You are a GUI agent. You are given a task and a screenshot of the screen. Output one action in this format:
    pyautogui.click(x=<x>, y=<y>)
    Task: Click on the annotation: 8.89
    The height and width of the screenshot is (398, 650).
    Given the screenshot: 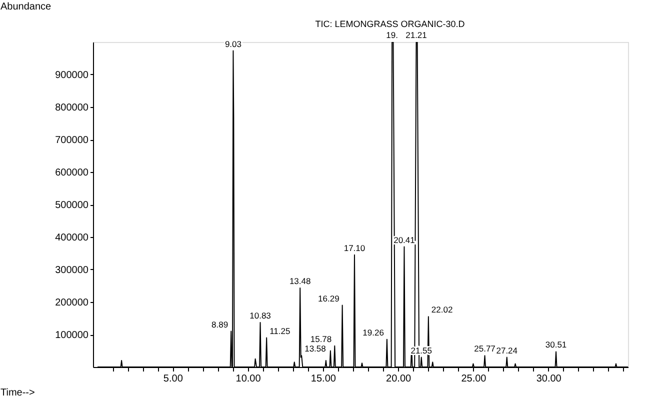 What is the action you would take?
    pyautogui.click(x=220, y=324)
    